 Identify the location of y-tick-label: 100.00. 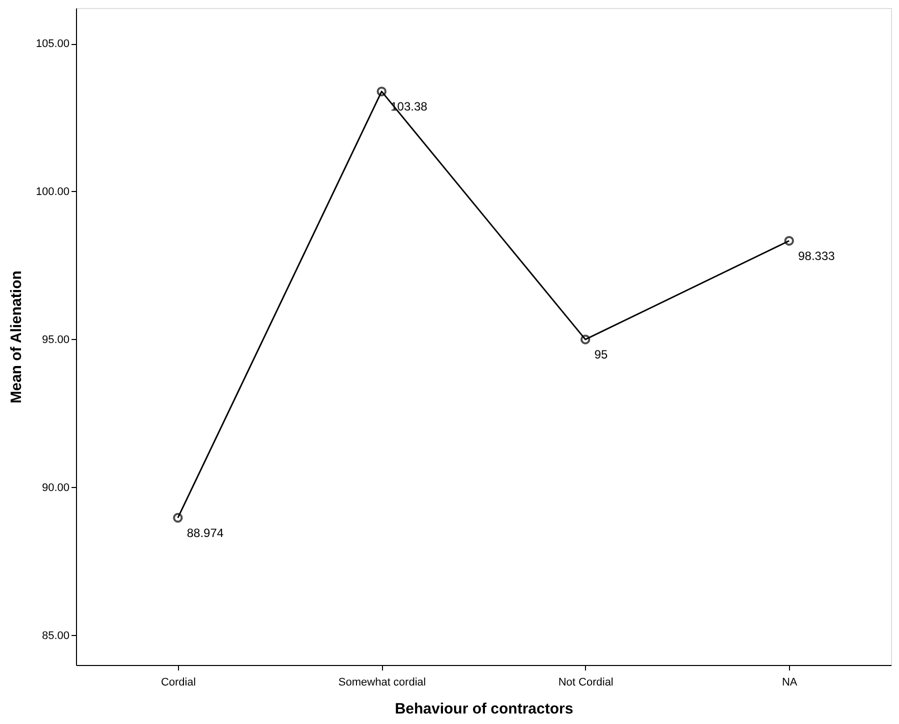
(53, 192).